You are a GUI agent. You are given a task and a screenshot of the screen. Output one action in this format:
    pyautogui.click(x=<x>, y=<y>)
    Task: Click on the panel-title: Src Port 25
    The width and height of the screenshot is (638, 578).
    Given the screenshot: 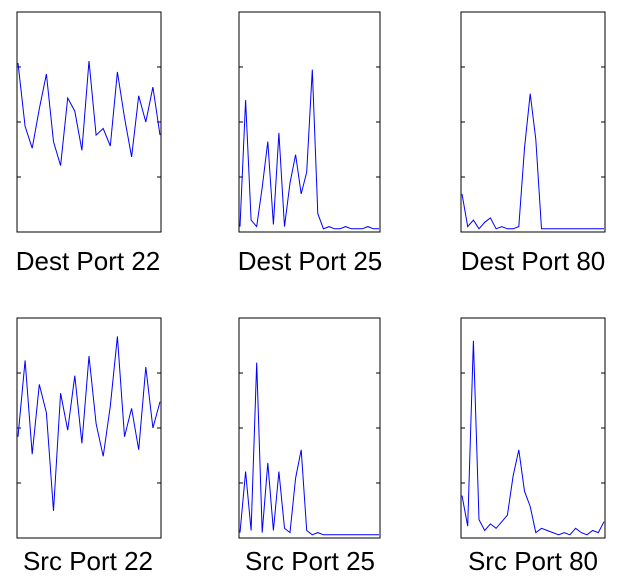 What is the action you would take?
    pyautogui.click(x=310, y=561)
    